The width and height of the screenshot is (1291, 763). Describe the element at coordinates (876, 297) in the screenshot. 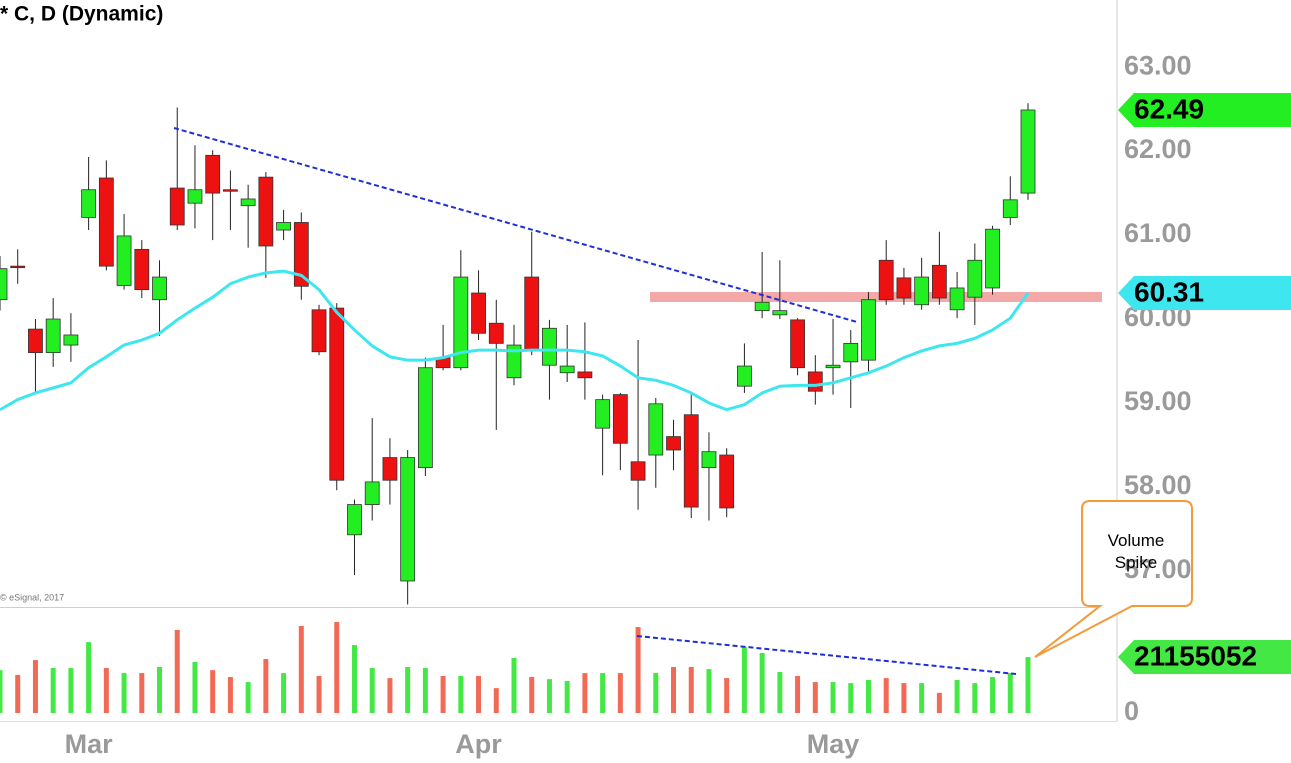

I see `resistance-band` at that location.